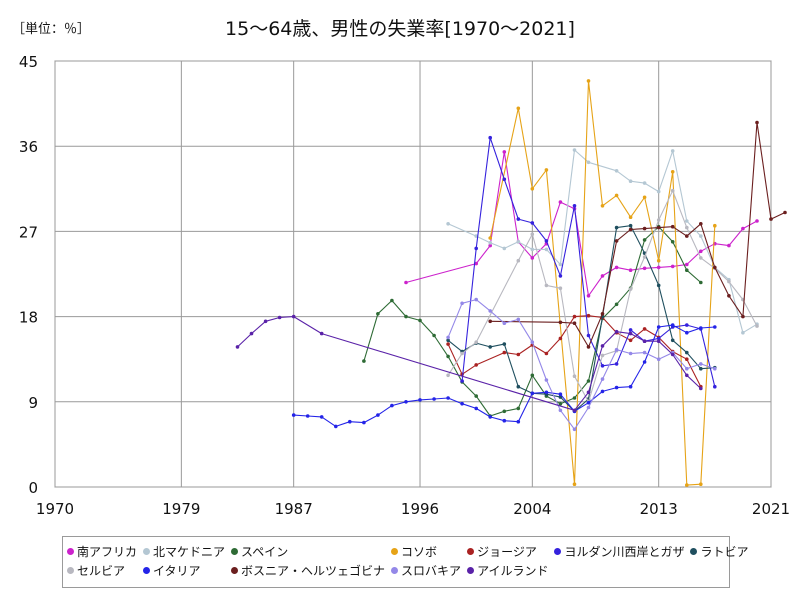 The height and width of the screenshot is (600, 800). What do you see at coordinates (507, 570) in the screenshot?
I see `legend-item: アイルランド` at bounding box center [507, 570].